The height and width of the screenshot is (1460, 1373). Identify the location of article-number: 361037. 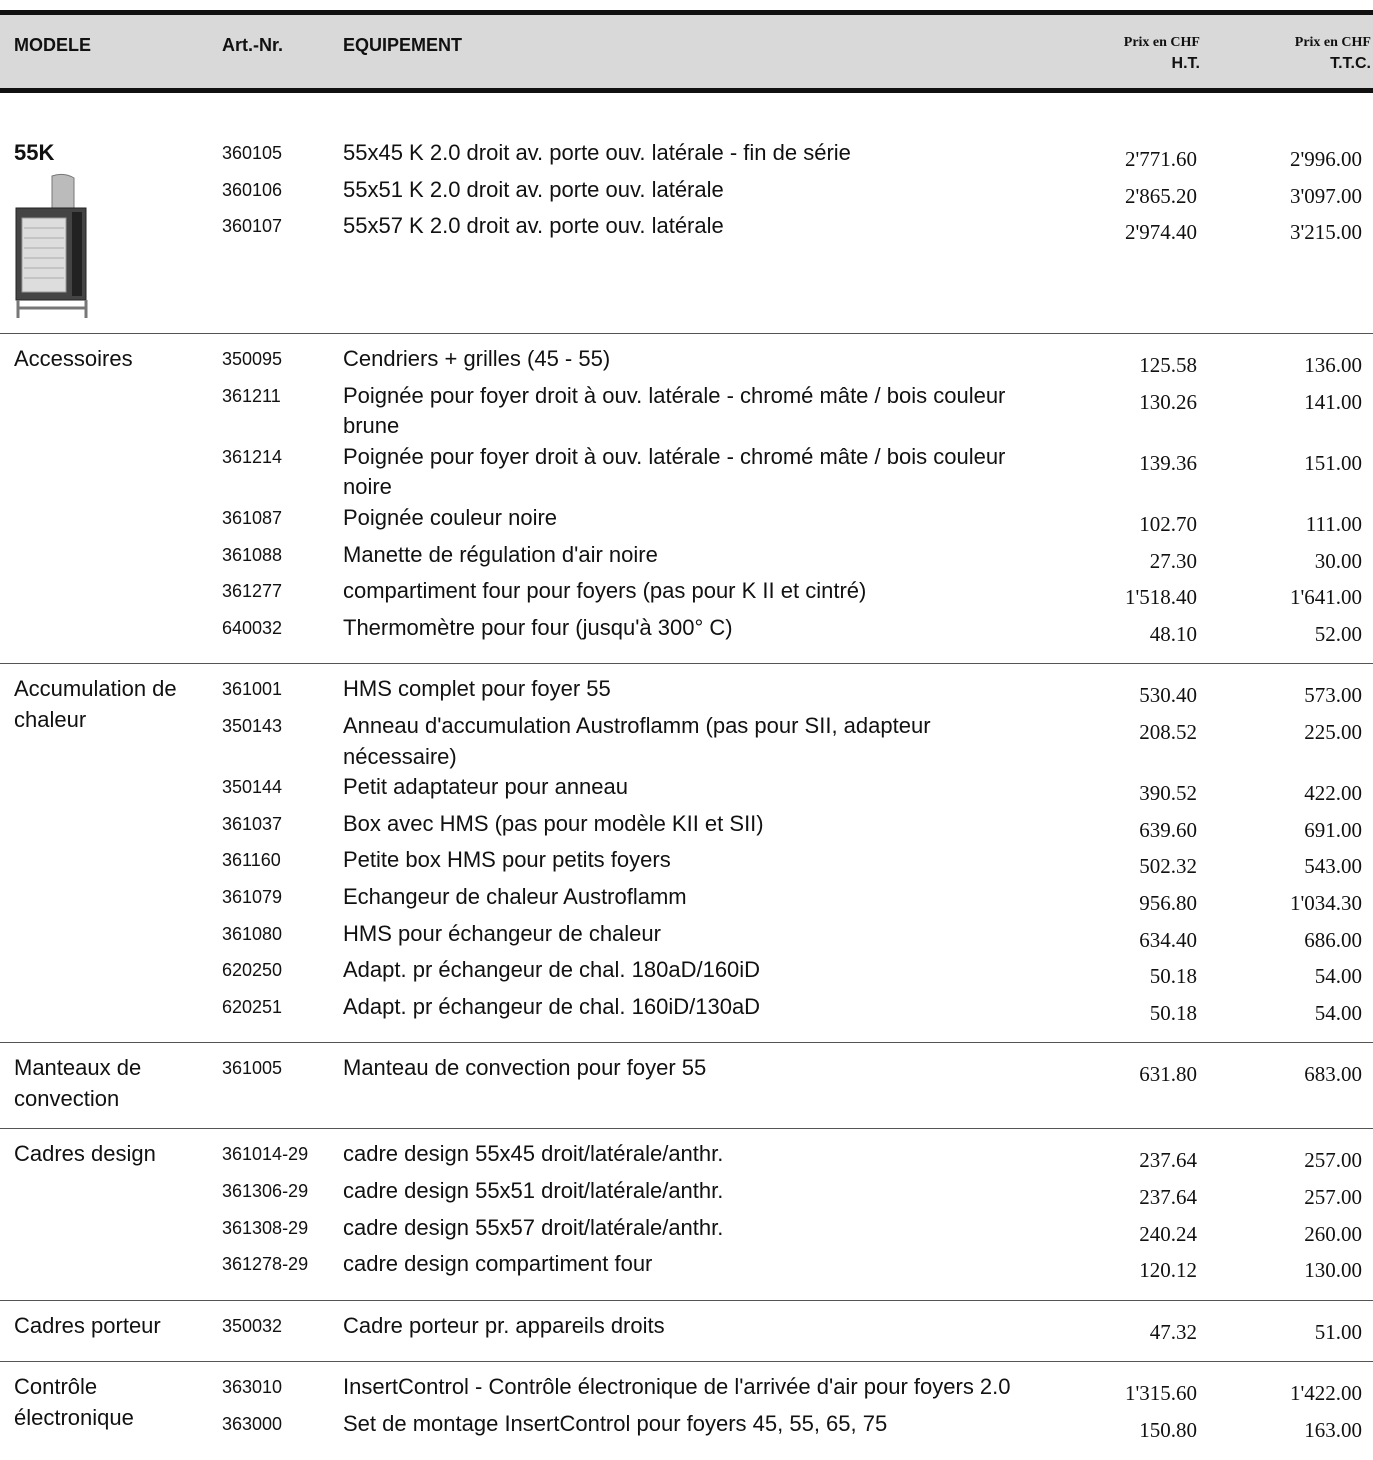
(252, 823).